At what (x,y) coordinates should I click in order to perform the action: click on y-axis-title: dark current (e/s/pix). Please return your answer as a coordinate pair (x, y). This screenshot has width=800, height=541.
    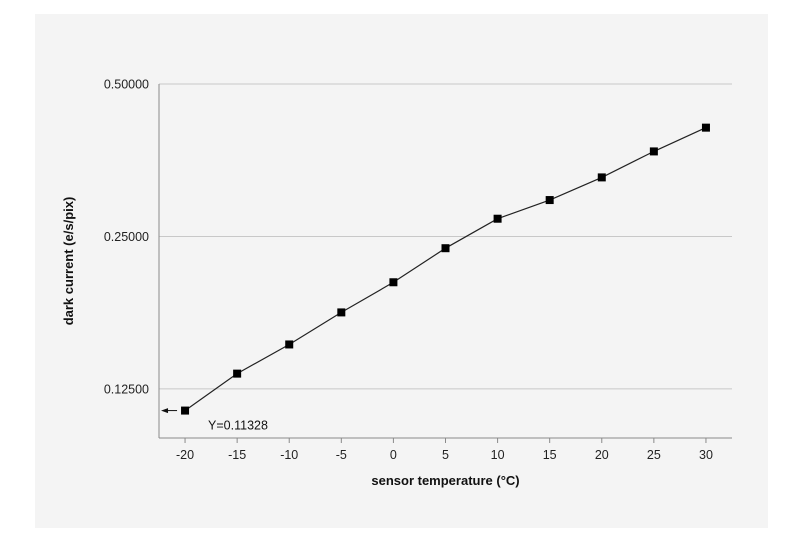
    Looking at the image, I should click on (68, 261).